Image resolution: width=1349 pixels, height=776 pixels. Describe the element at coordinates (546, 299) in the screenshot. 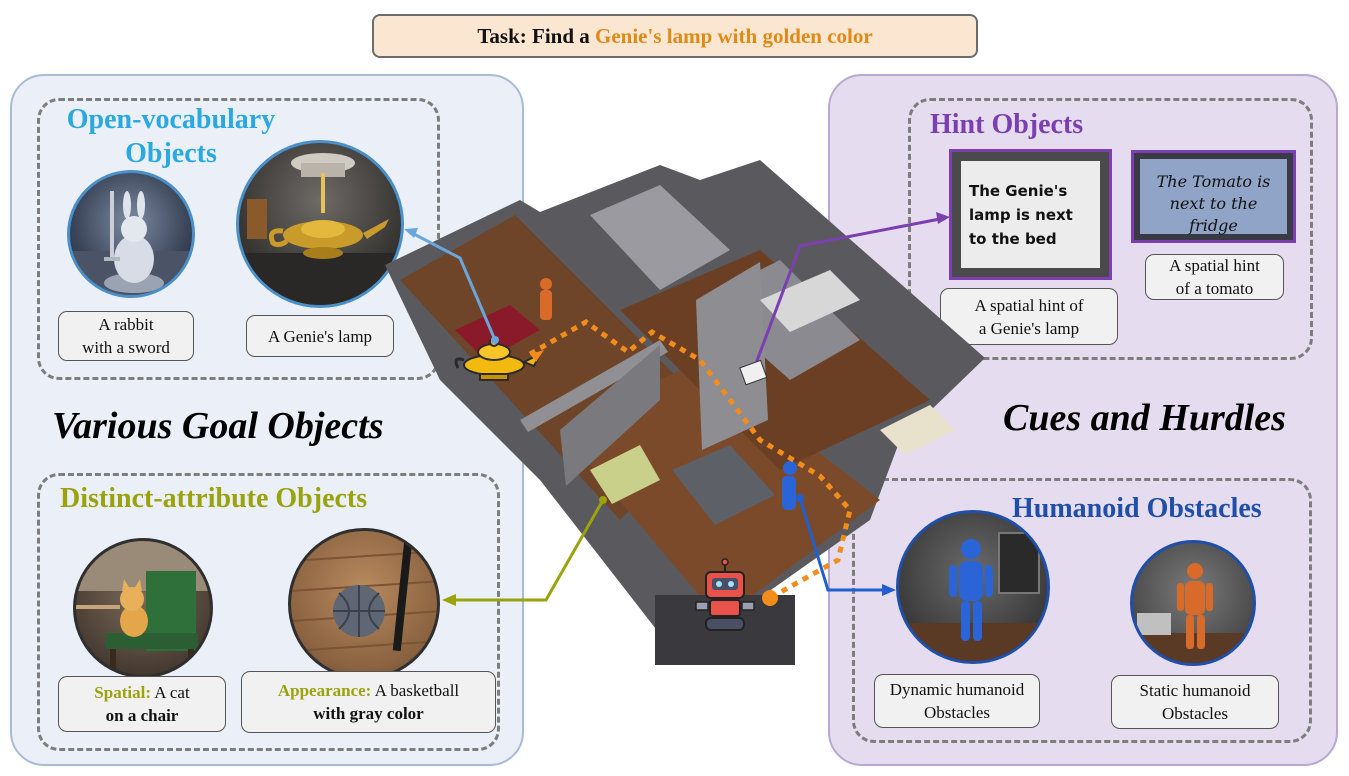

I see `orange-humanoid-figure` at that location.